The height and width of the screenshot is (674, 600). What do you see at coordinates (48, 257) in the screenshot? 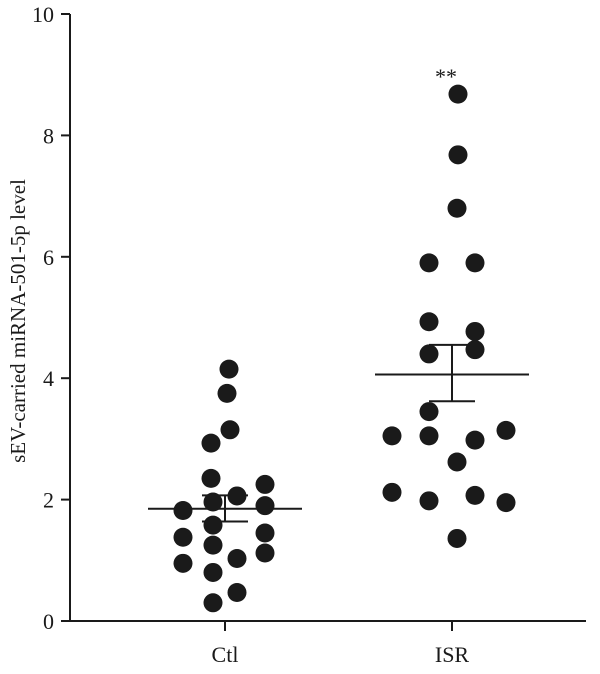
I see `y-tick-label: 6` at bounding box center [48, 257].